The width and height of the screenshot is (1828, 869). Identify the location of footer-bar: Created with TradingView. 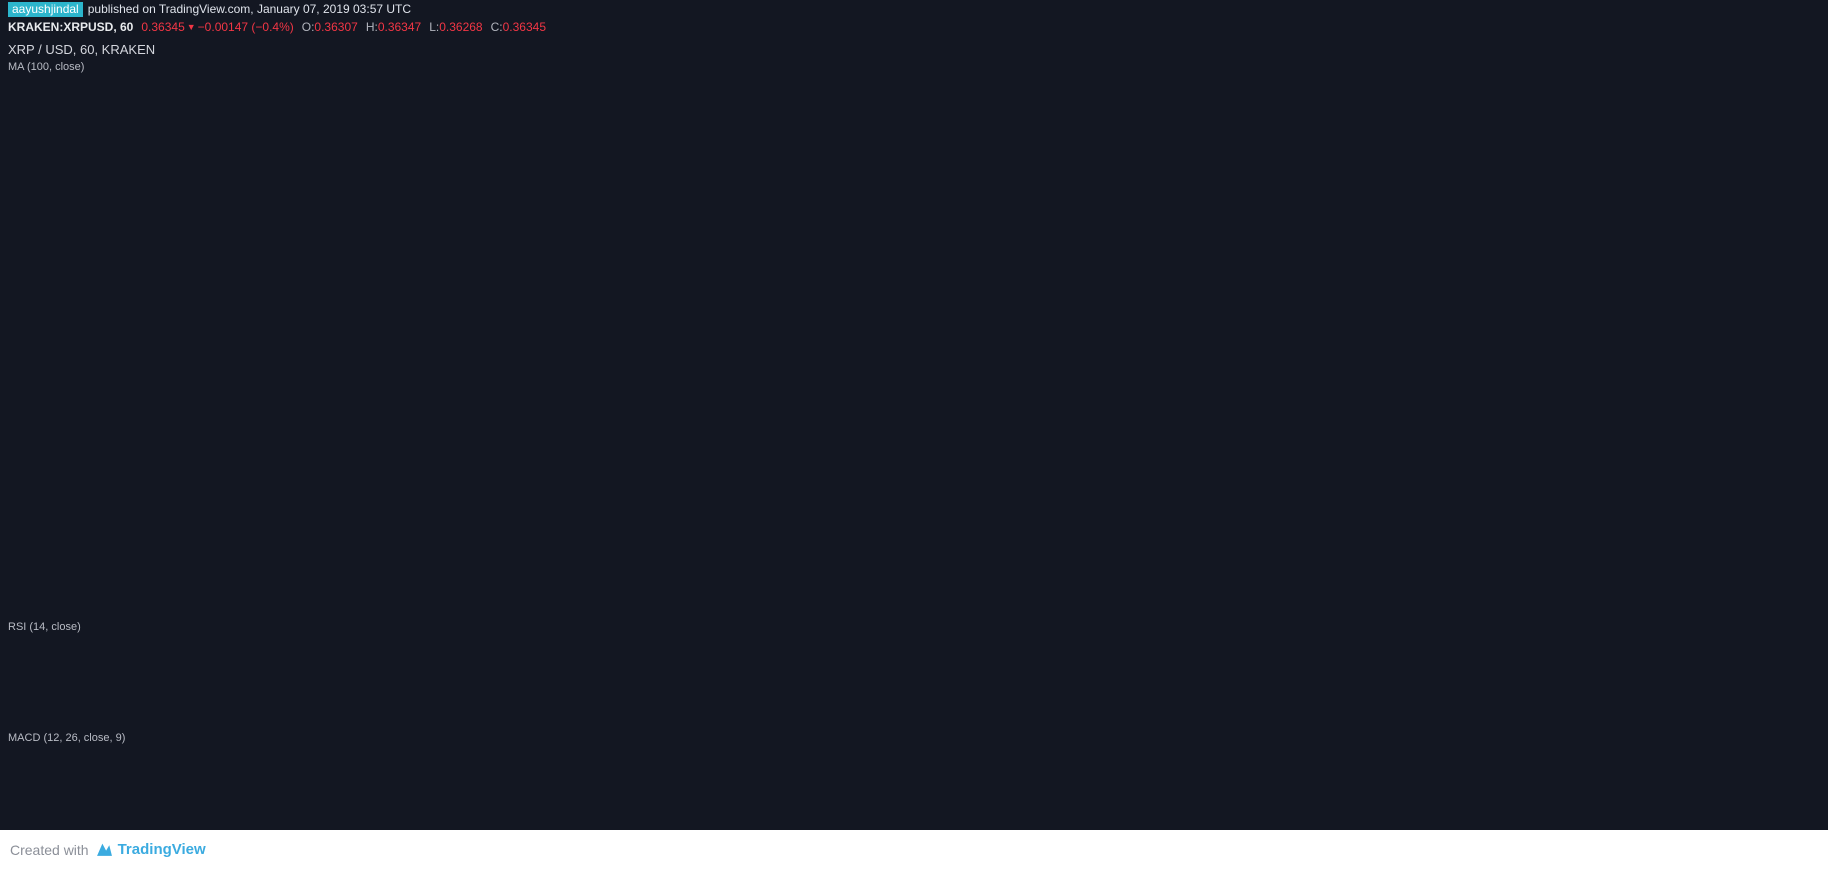
(914, 849).